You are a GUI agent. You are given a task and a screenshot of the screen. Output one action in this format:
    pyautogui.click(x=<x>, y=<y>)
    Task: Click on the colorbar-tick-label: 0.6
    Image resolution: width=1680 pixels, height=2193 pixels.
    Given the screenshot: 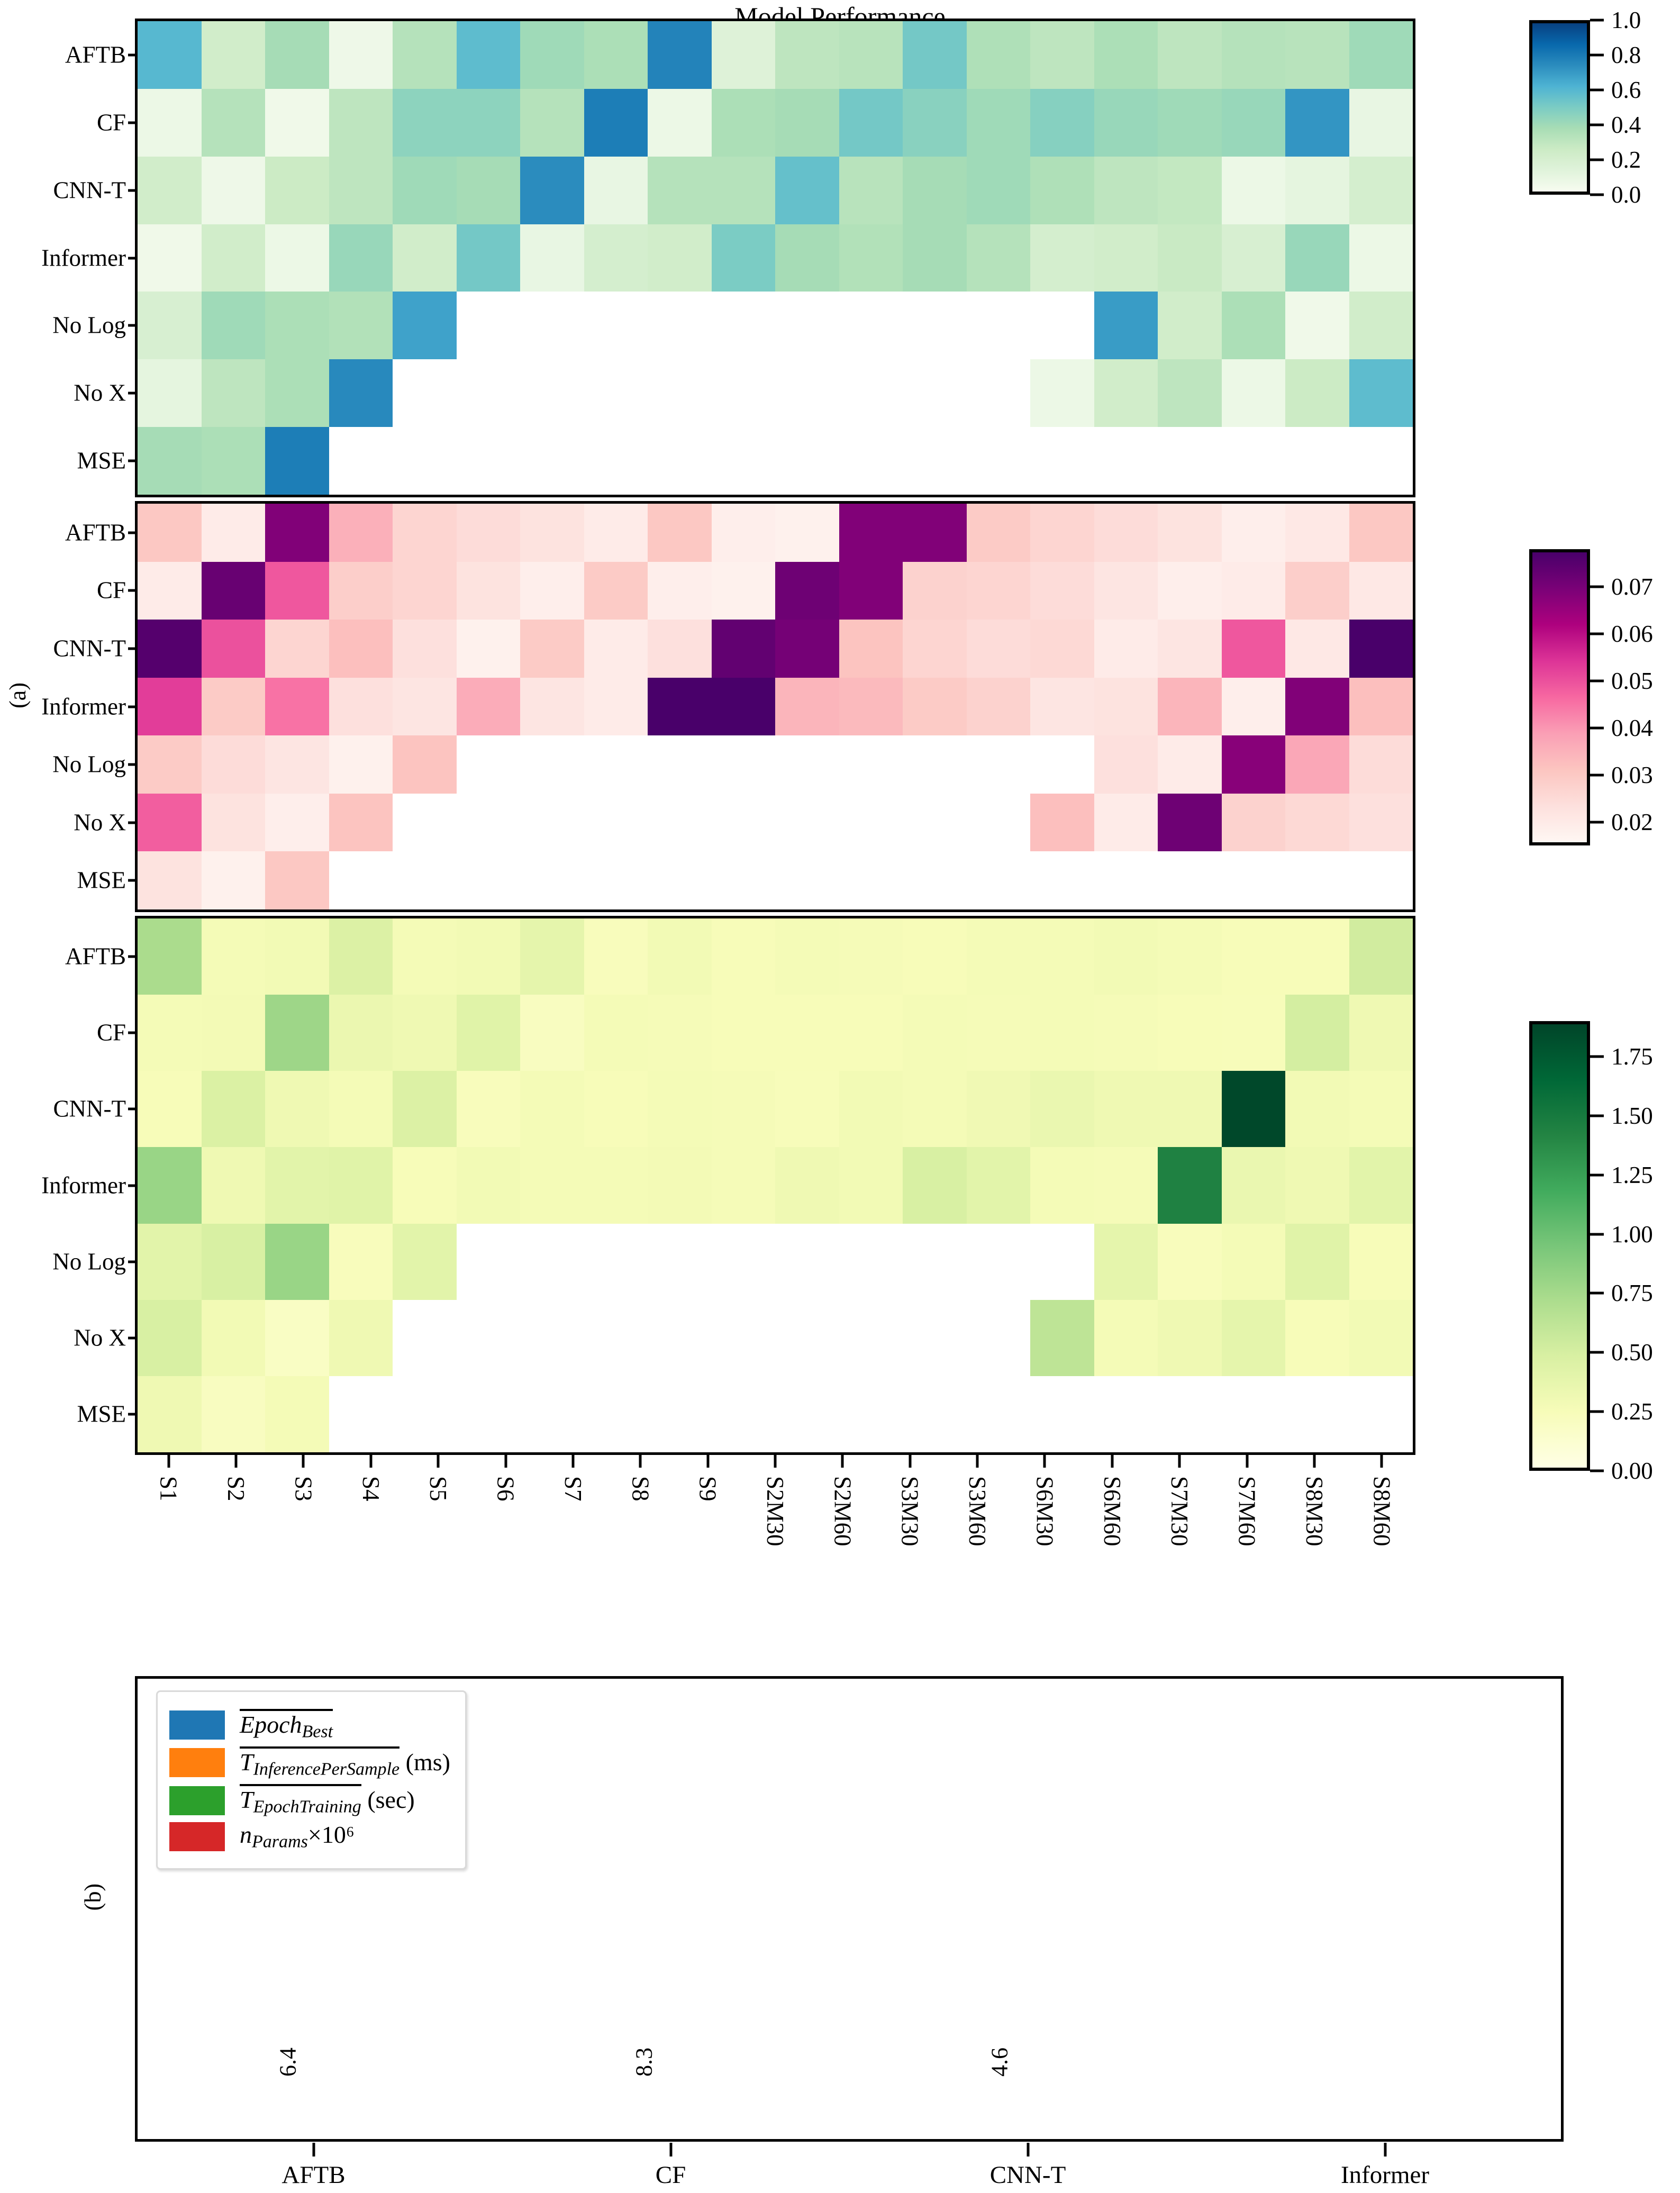 What is the action you would take?
    pyautogui.click(x=1626, y=90)
    